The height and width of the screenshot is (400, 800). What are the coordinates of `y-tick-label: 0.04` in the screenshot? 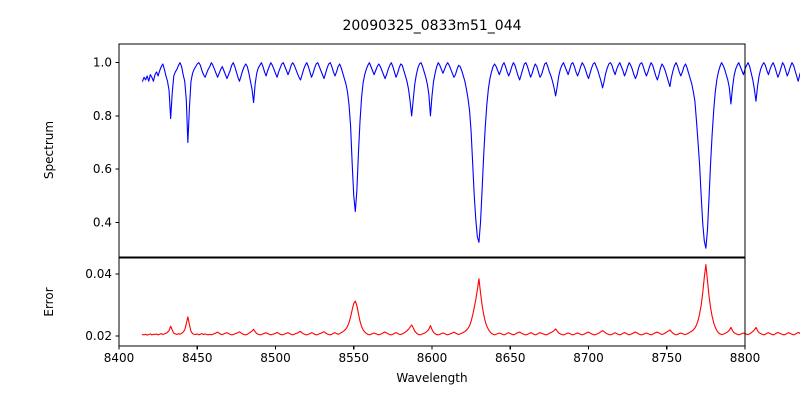 It's located at (98, 274).